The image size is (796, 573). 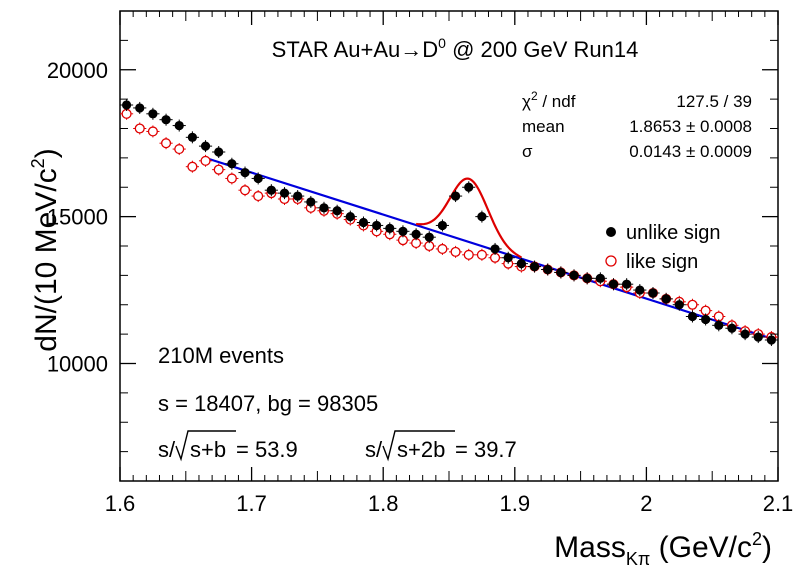 I want to click on legend-marker-unlike-sign, so click(x=611, y=232).